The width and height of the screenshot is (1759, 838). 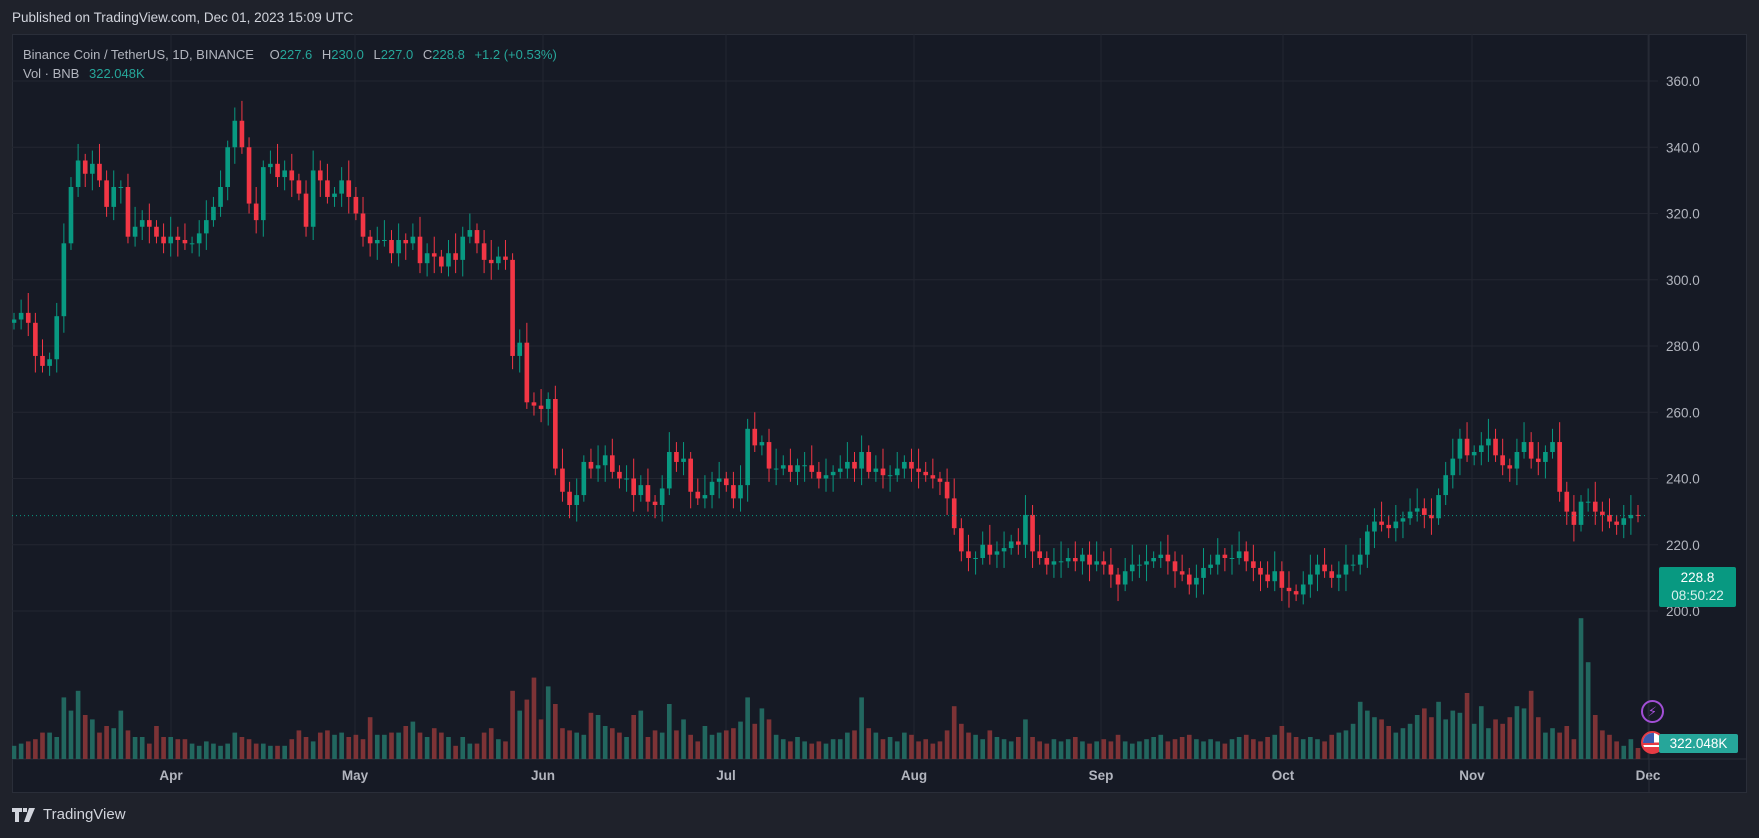 What do you see at coordinates (1683, 214) in the screenshot?
I see `y-tick-label: 320.0` at bounding box center [1683, 214].